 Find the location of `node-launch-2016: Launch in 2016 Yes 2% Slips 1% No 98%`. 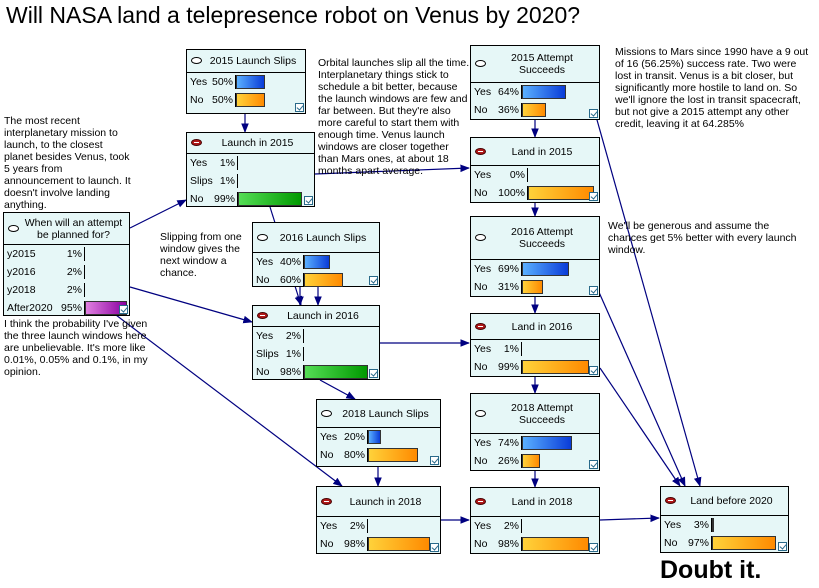

node-launch-2016: Launch in 2016 Yes 2% Slips 1% No 98% is located at coordinates (316, 342).